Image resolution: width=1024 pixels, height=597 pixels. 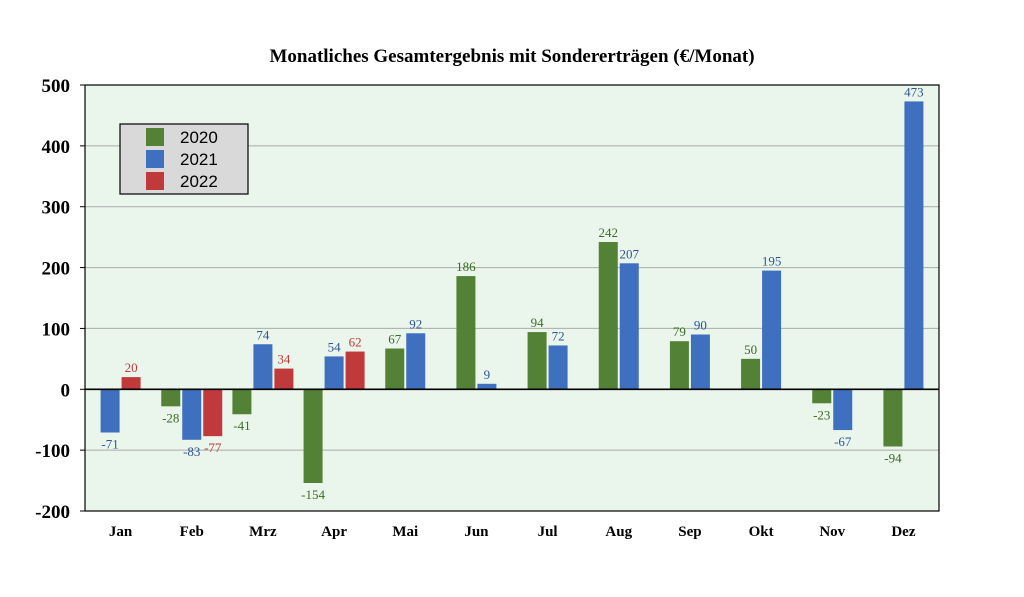 I want to click on bar-2020-Apr, so click(x=313, y=436).